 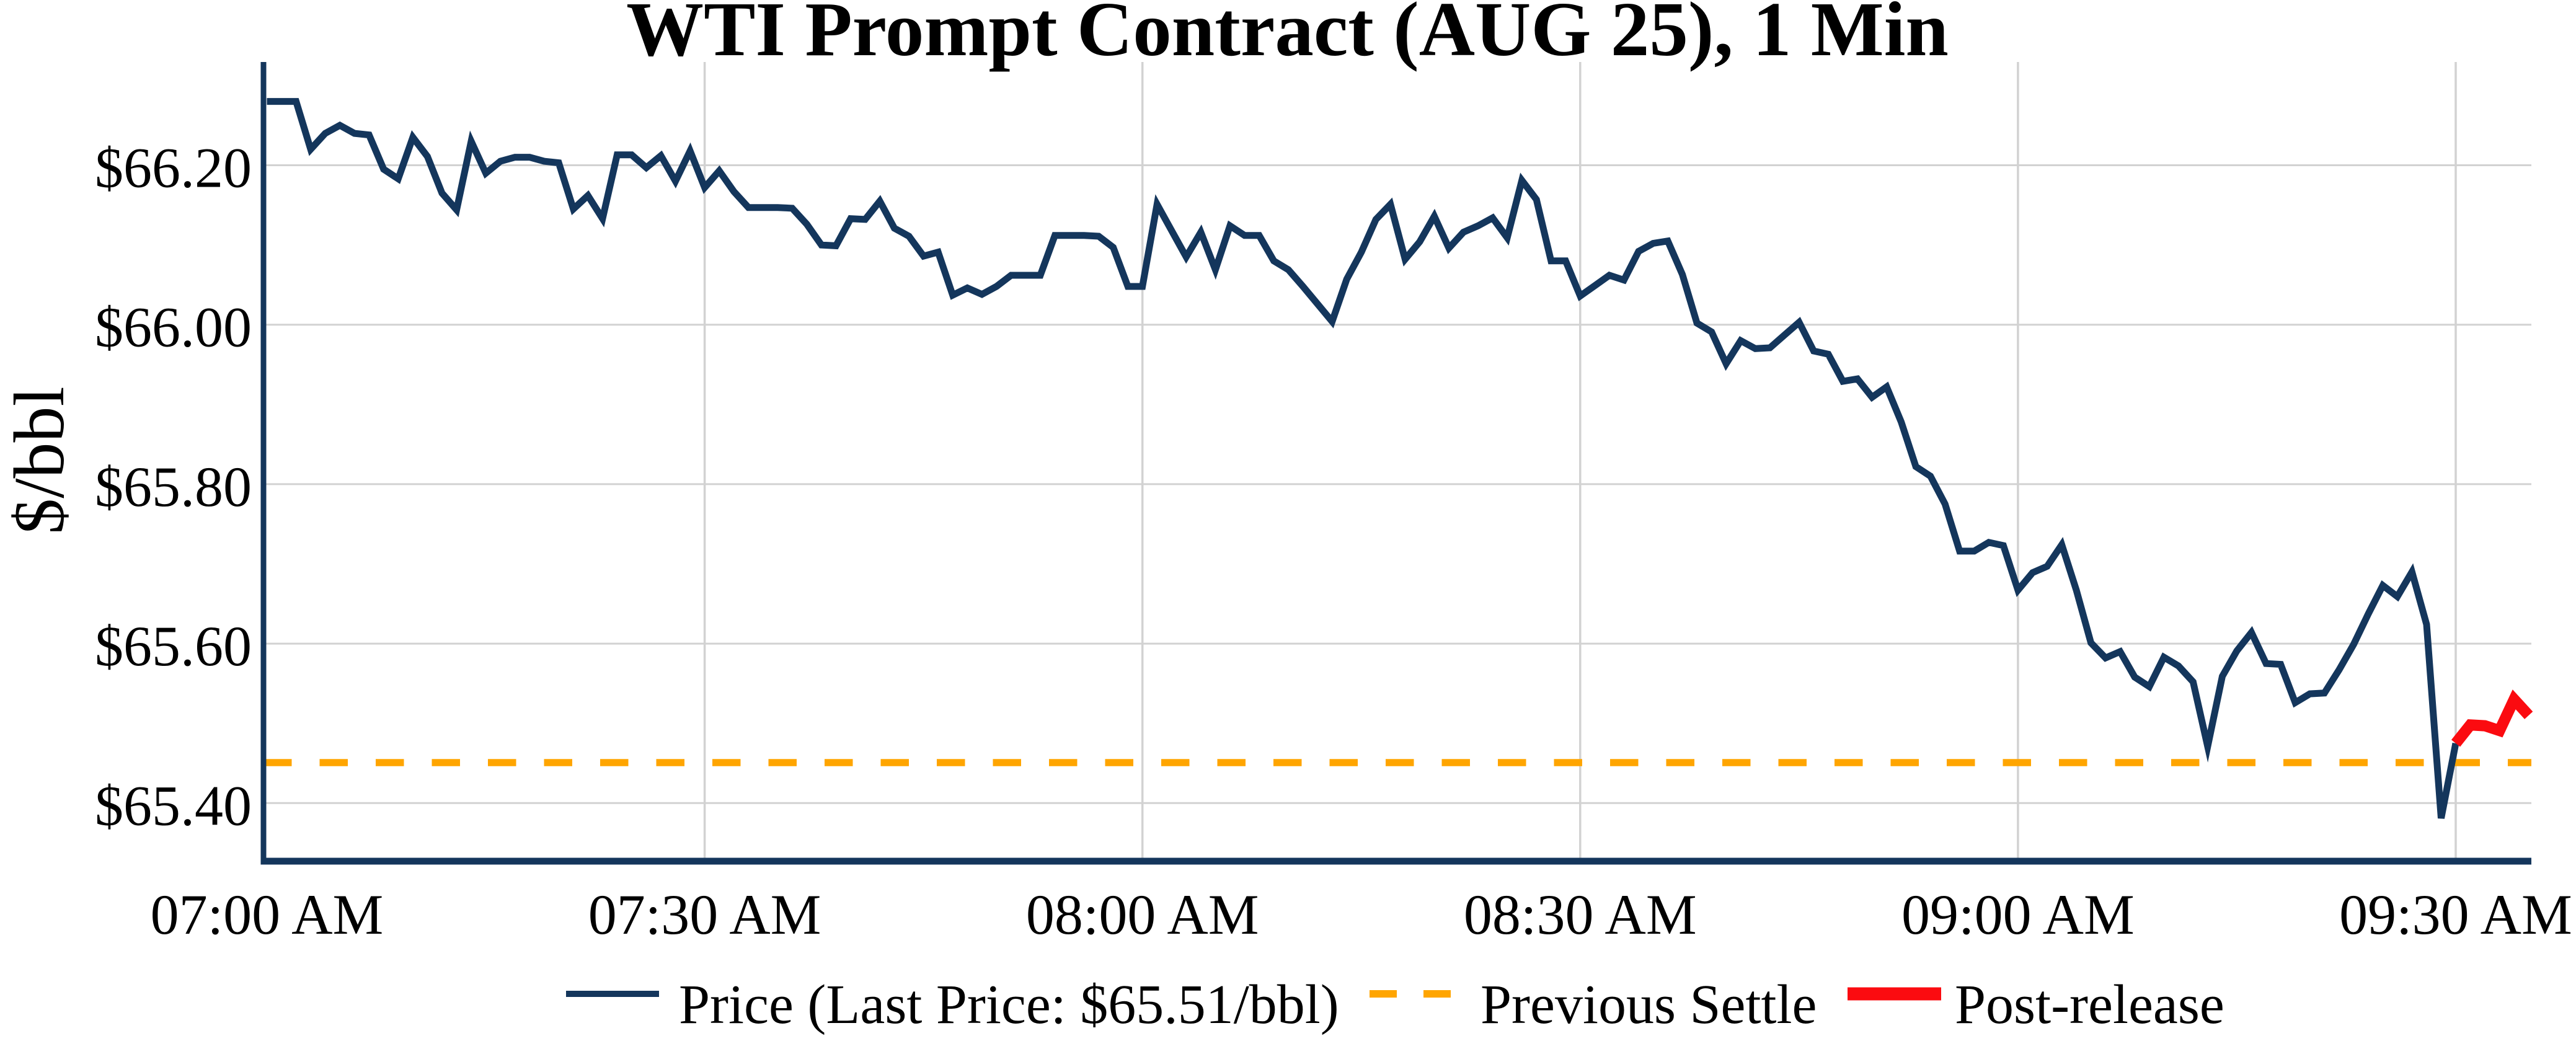 I want to click on svg-text: Previous Settle, so click(x=1649, y=1004).